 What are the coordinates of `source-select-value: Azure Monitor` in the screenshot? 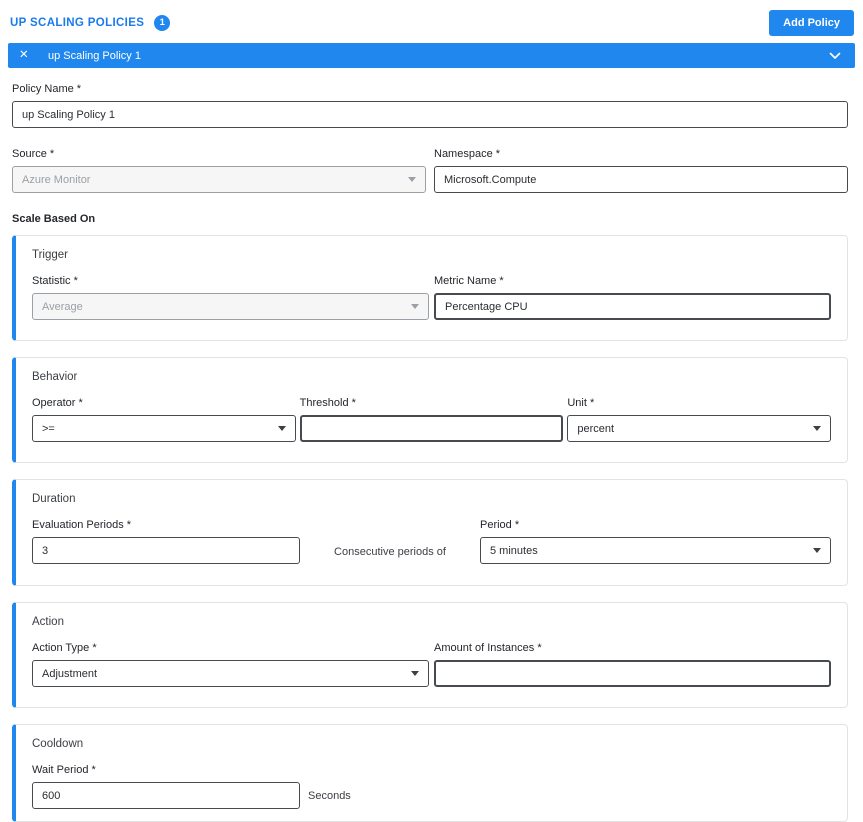 It's located at (56, 179).